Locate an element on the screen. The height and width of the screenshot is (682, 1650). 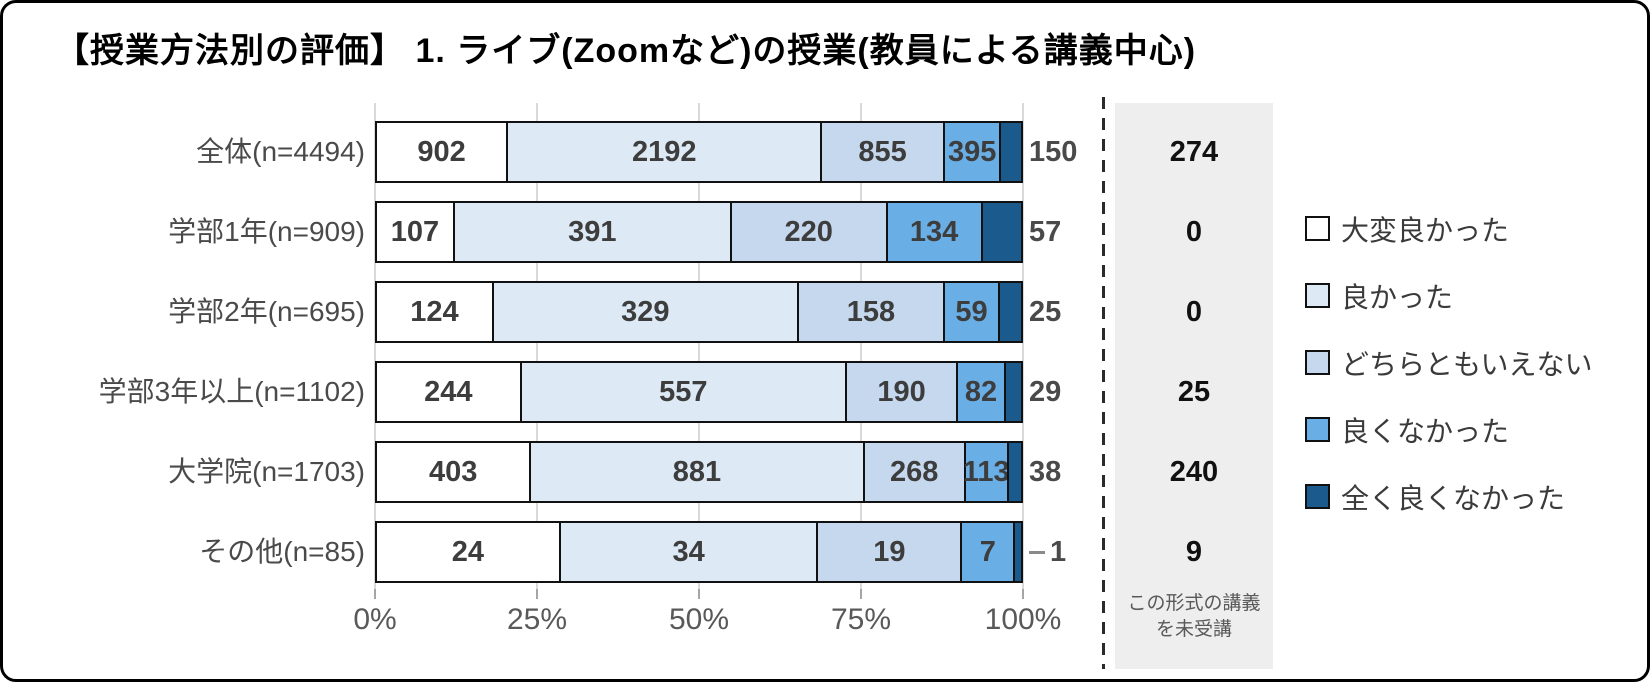
legend-label: どちらともいえない is located at coordinates (1467, 364).